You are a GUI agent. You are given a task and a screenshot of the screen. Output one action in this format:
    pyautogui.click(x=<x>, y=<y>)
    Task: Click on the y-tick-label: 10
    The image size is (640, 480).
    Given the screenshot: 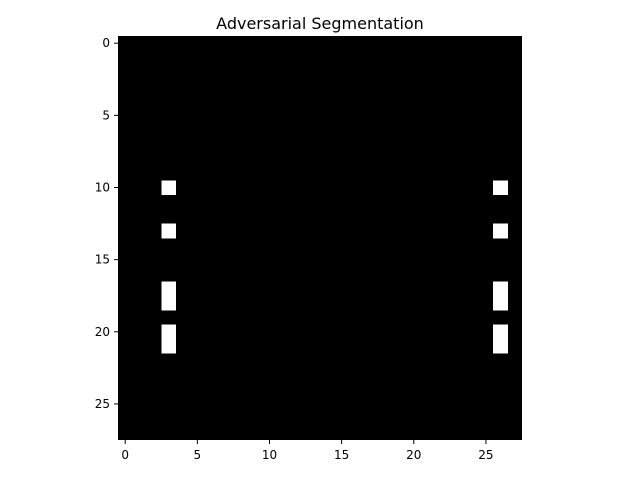 What is the action you would take?
    pyautogui.click(x=102, y=188)
    